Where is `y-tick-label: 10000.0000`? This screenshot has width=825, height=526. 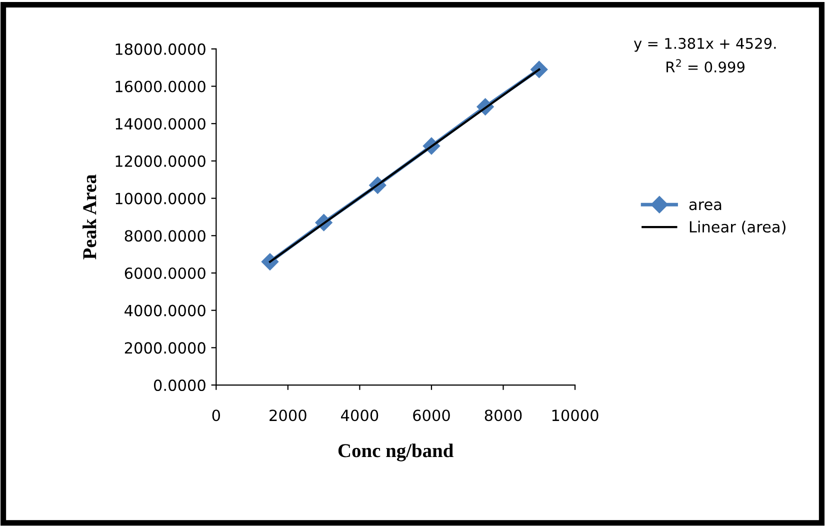 y-tick-label: 10000.0000 is located at coordinates (161, 198).